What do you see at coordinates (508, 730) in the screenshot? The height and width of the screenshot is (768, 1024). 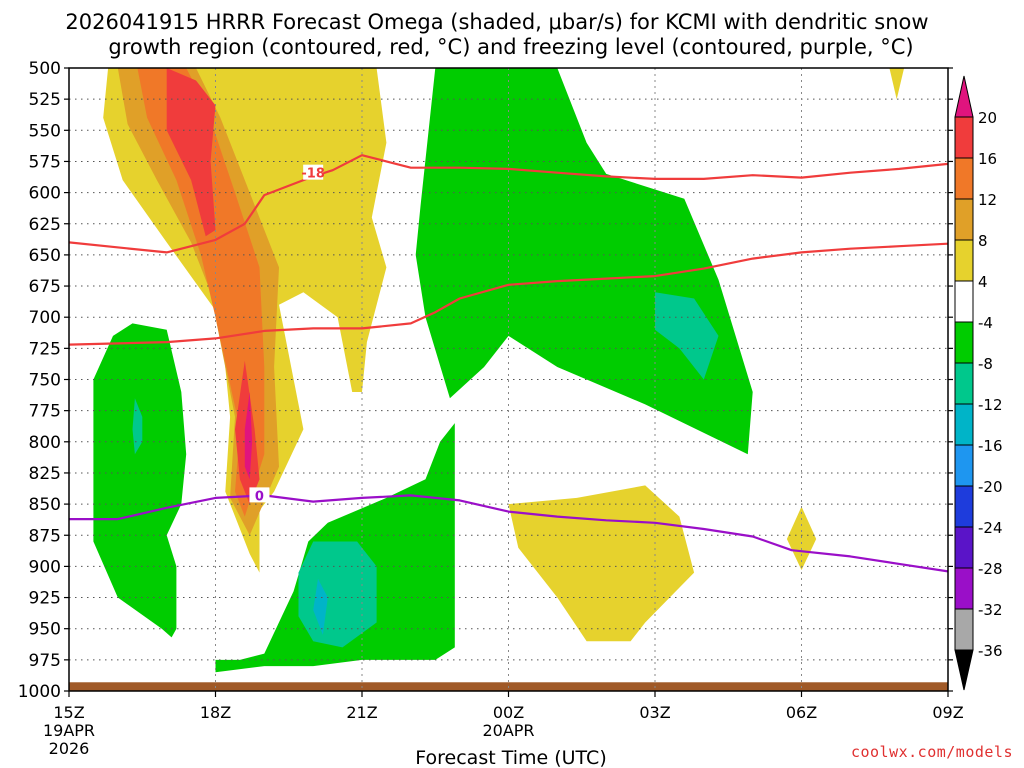 I see `x-tick-sublabel: 20APR` at bounding box center [508, 730].